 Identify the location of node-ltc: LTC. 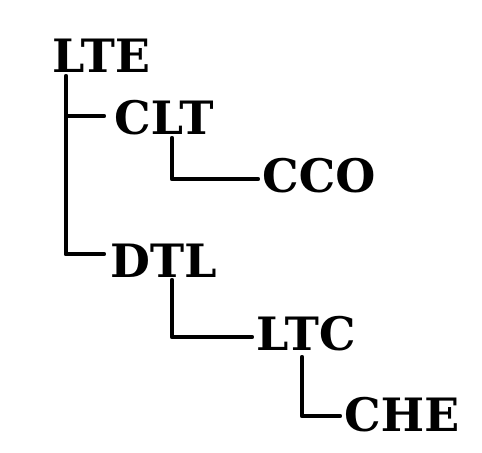
(305, 334).